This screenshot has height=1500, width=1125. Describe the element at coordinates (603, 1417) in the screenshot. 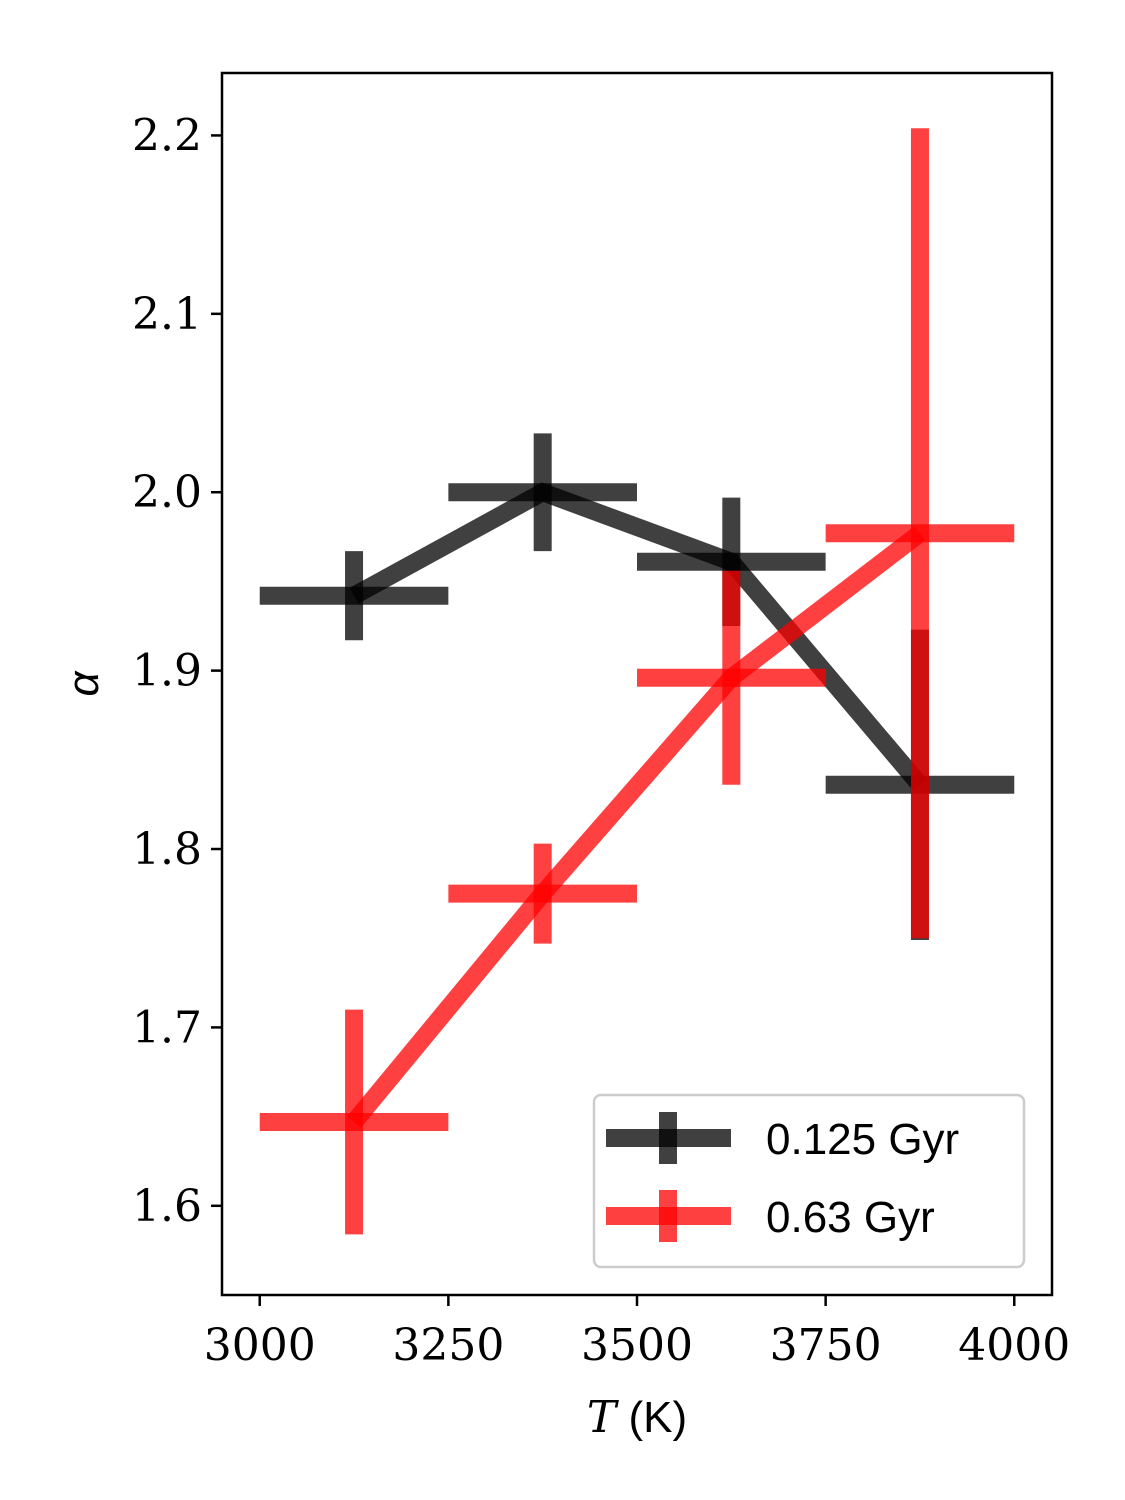

I see `x-axis-variable: T` at that location.